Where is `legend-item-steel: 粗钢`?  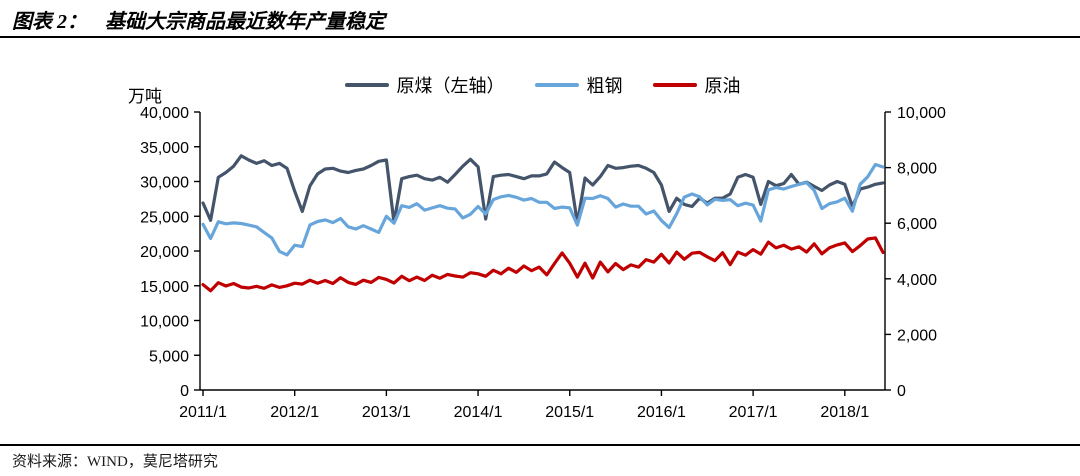 legend-item-steel: 粗钢 is located at coordinates (578, 85).